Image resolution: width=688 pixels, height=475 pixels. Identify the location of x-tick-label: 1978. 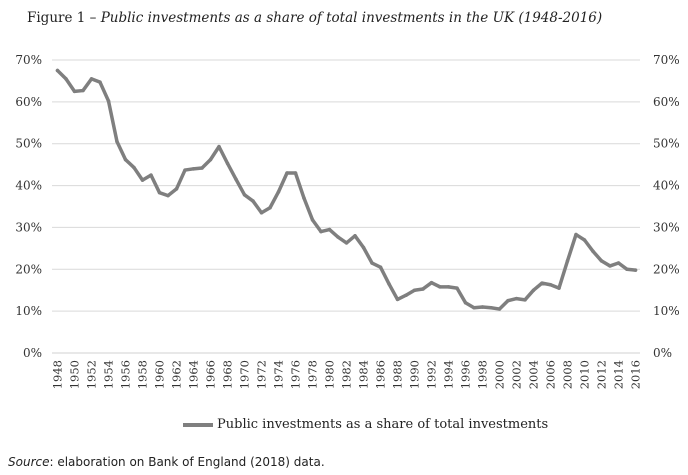
(313, 374).